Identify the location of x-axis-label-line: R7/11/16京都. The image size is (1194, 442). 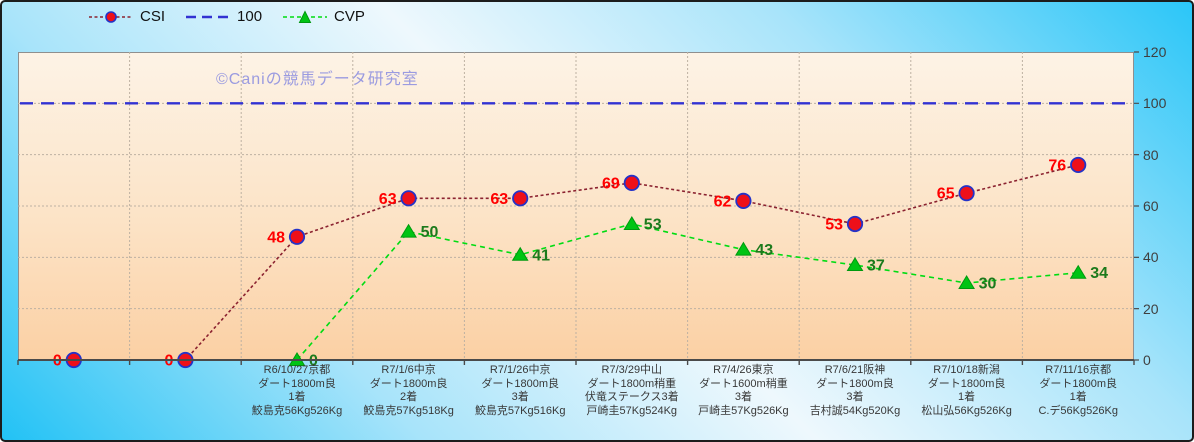
(1078, 370).